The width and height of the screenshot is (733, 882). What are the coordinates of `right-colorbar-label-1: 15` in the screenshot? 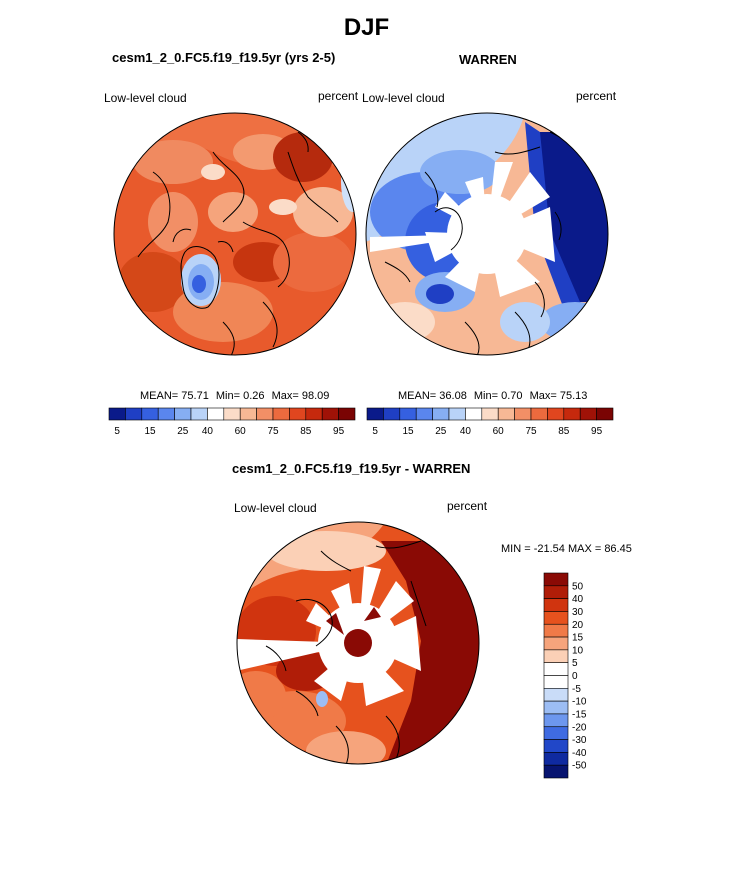 It's located at (408, 431).